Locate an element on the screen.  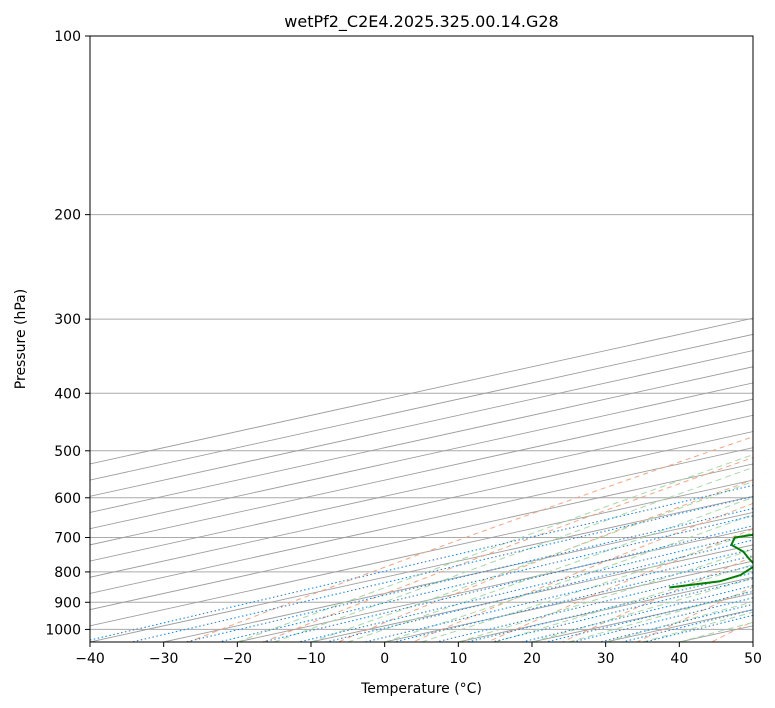
x-tick-label: −30 is located at coordinates (164, 659).